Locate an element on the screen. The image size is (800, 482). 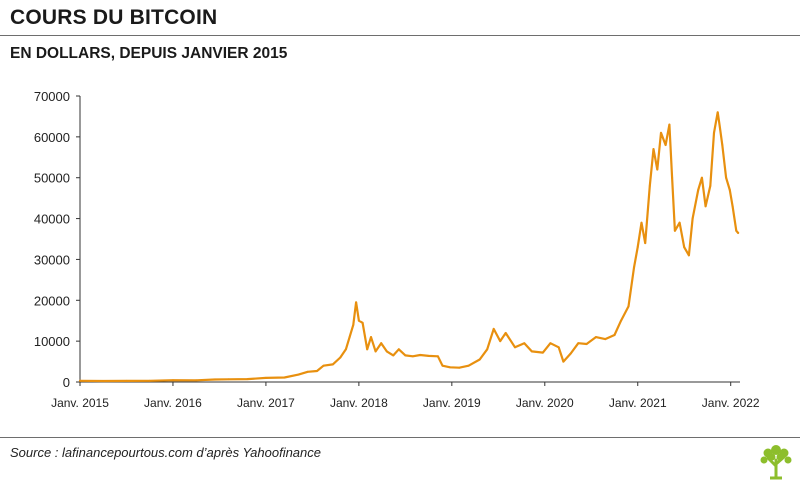
x-tick-label: Janv. 2017 is located at coordinates (266, 403).